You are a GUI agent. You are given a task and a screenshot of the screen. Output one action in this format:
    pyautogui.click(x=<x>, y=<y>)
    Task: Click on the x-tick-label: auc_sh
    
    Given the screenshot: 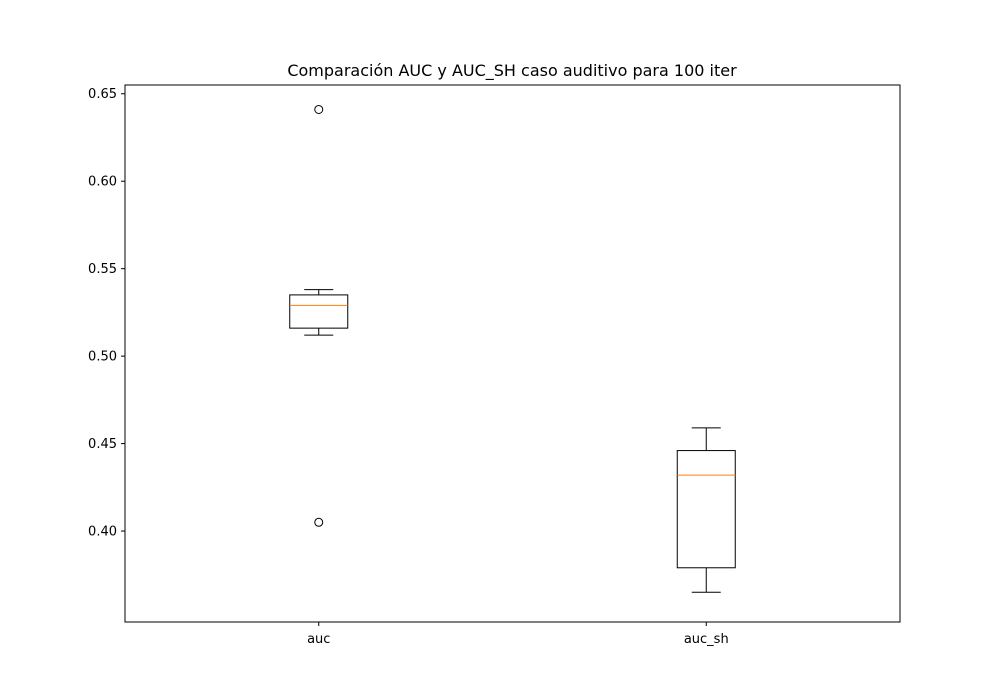 What is the action you would take?
    pyautogui.click(x=706, y=639)
    